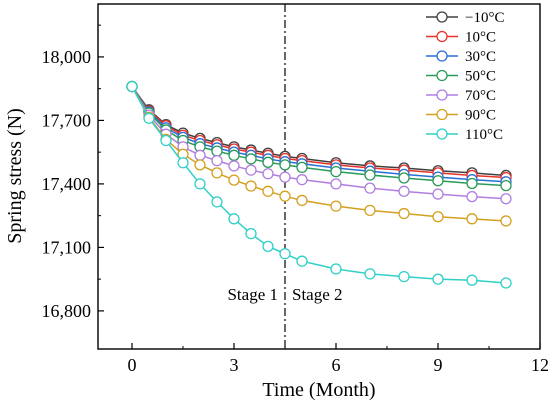 The image size is (550, 403). What do you see at coordinates (132, 365) in the screenshot?
I see `x-tick-label: 0` at bounding box center [132, 365].